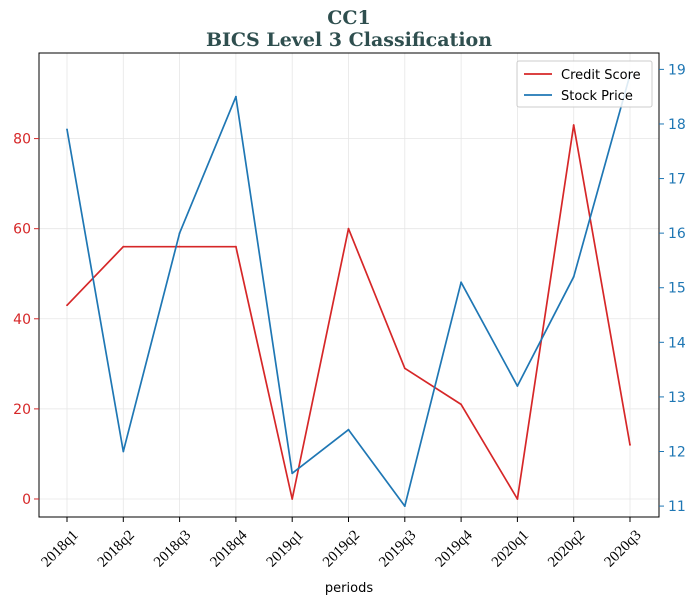  I want to click on x-tick-label: 2018q2, so click(116, 548).